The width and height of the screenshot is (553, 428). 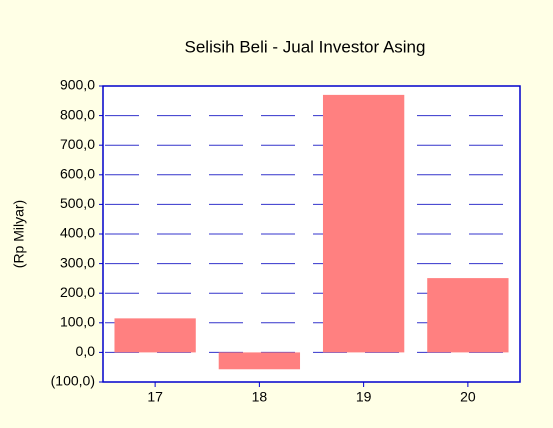 What do you see at coordinates (77, 85) in the screenshot?
I see `y-tick-label: 900,0` at bounding box center [77, 85].